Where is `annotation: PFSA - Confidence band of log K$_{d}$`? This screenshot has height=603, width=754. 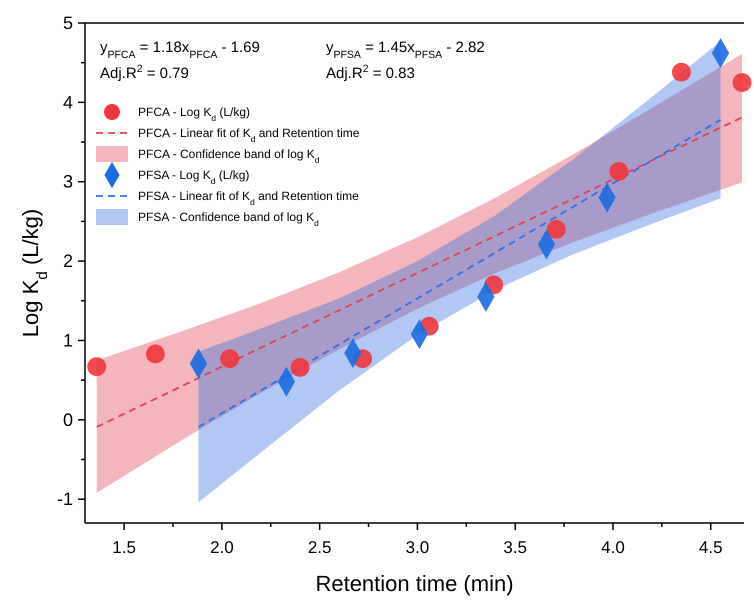 annotation: PFSA - Confidence band of log K$_{d}$ is located at coordinates (229, 219).